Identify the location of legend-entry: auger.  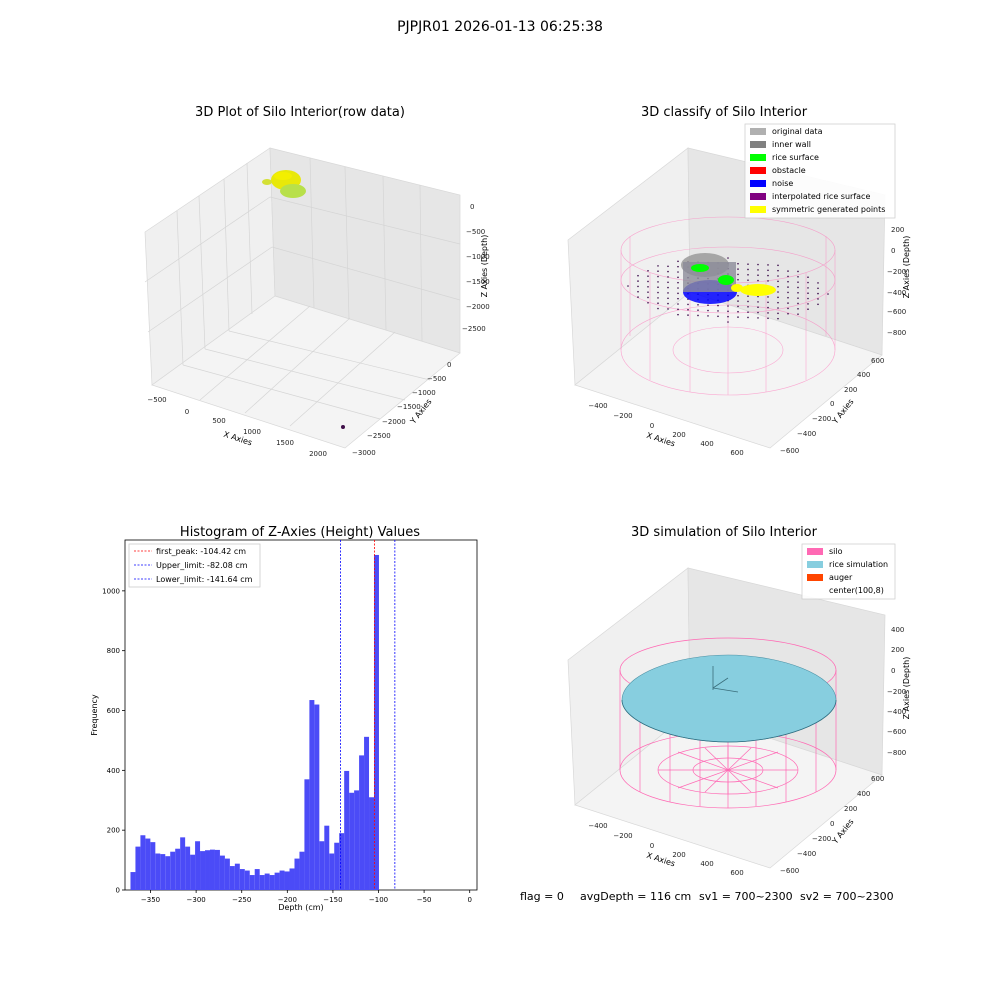
(841, 577).